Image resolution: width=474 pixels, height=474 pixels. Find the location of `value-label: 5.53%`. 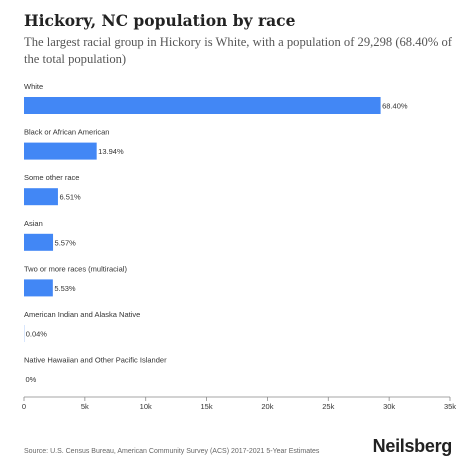

value-label: 5.53% is located at coordinates (65, 288).